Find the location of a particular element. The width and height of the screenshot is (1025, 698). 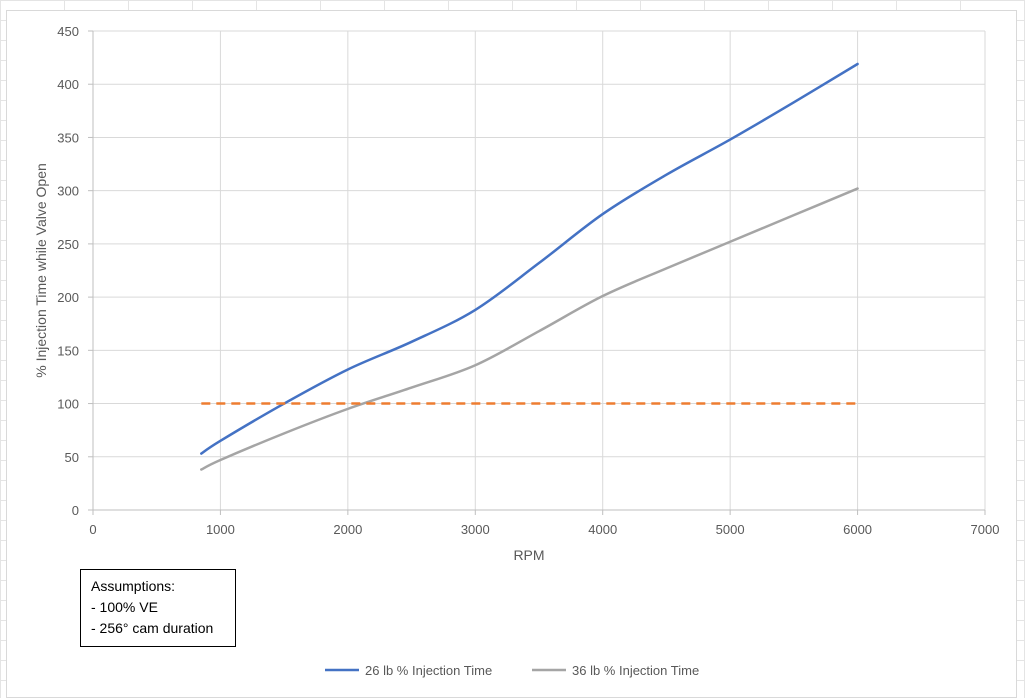

y-tick-label: 200 is located at coordinates (68, 297).